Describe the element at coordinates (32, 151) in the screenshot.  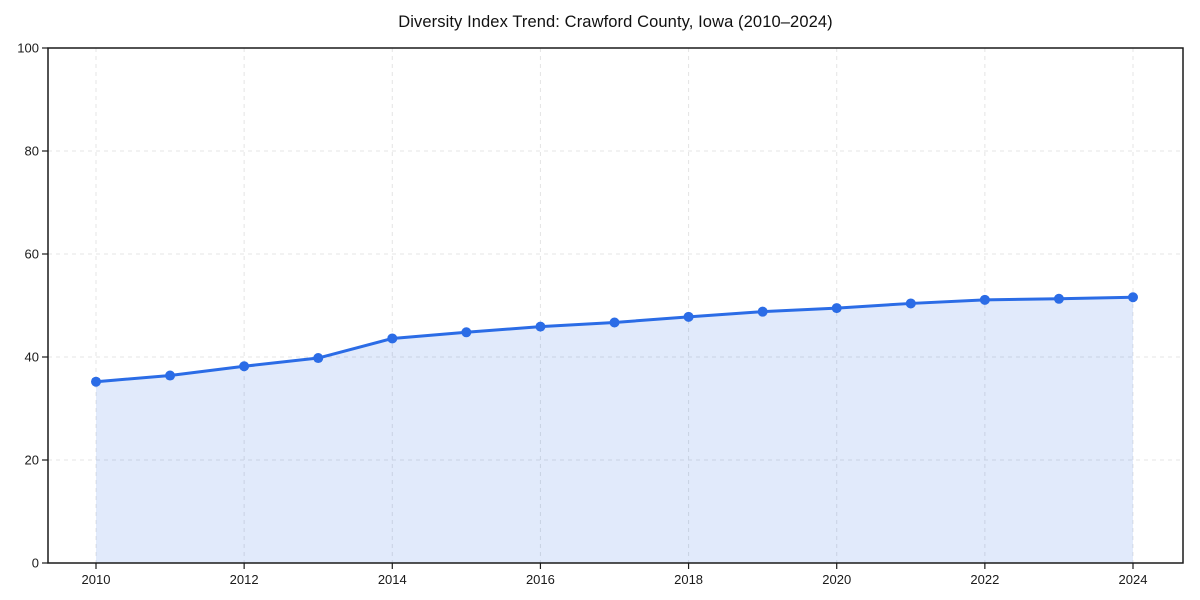
I see `y-tick-label-80: 80` at that location.